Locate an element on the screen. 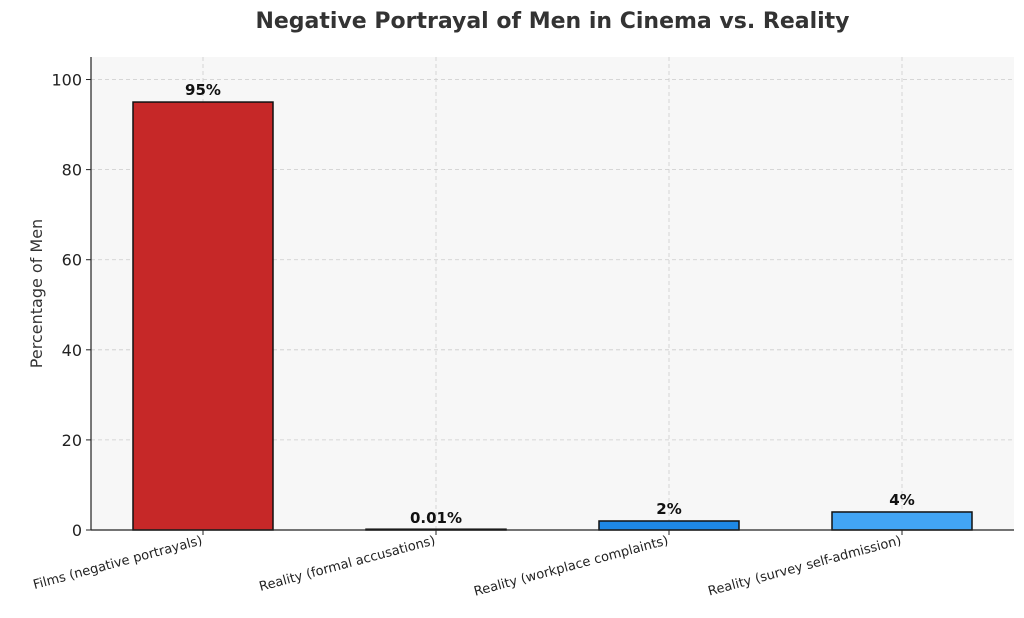 Image resolution: width=1024 pixels, height=618 pixels. data-label: 95% is located at coordinates (203, 90).